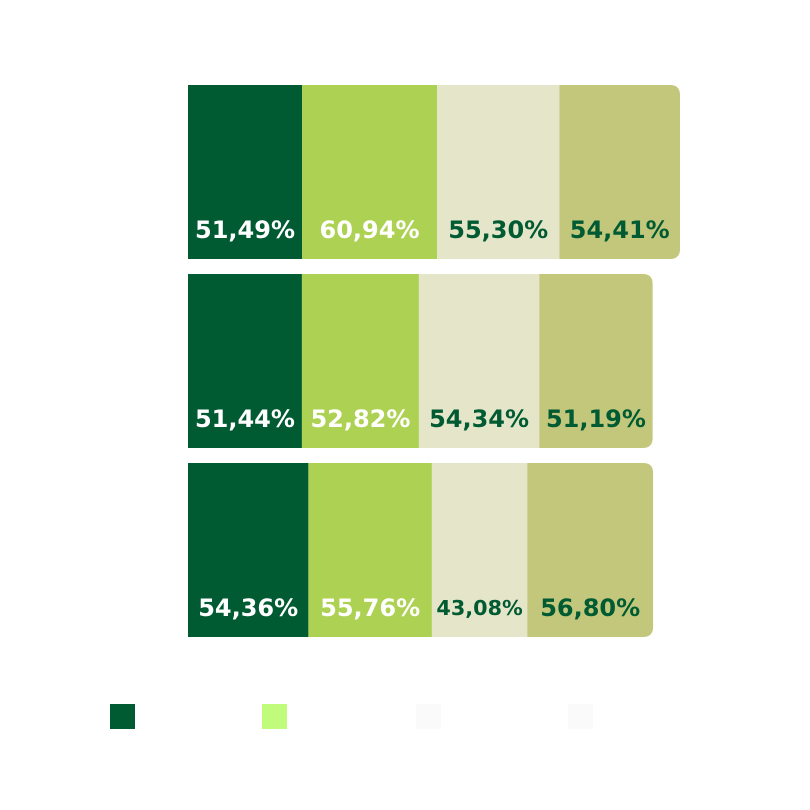 Image resolution: width=810 pixels, height=810 pixels. What do you see at coordinates (245, 230) in the screenshot?
I see `value-label: 51,49%` at bounding box center [245, 230].